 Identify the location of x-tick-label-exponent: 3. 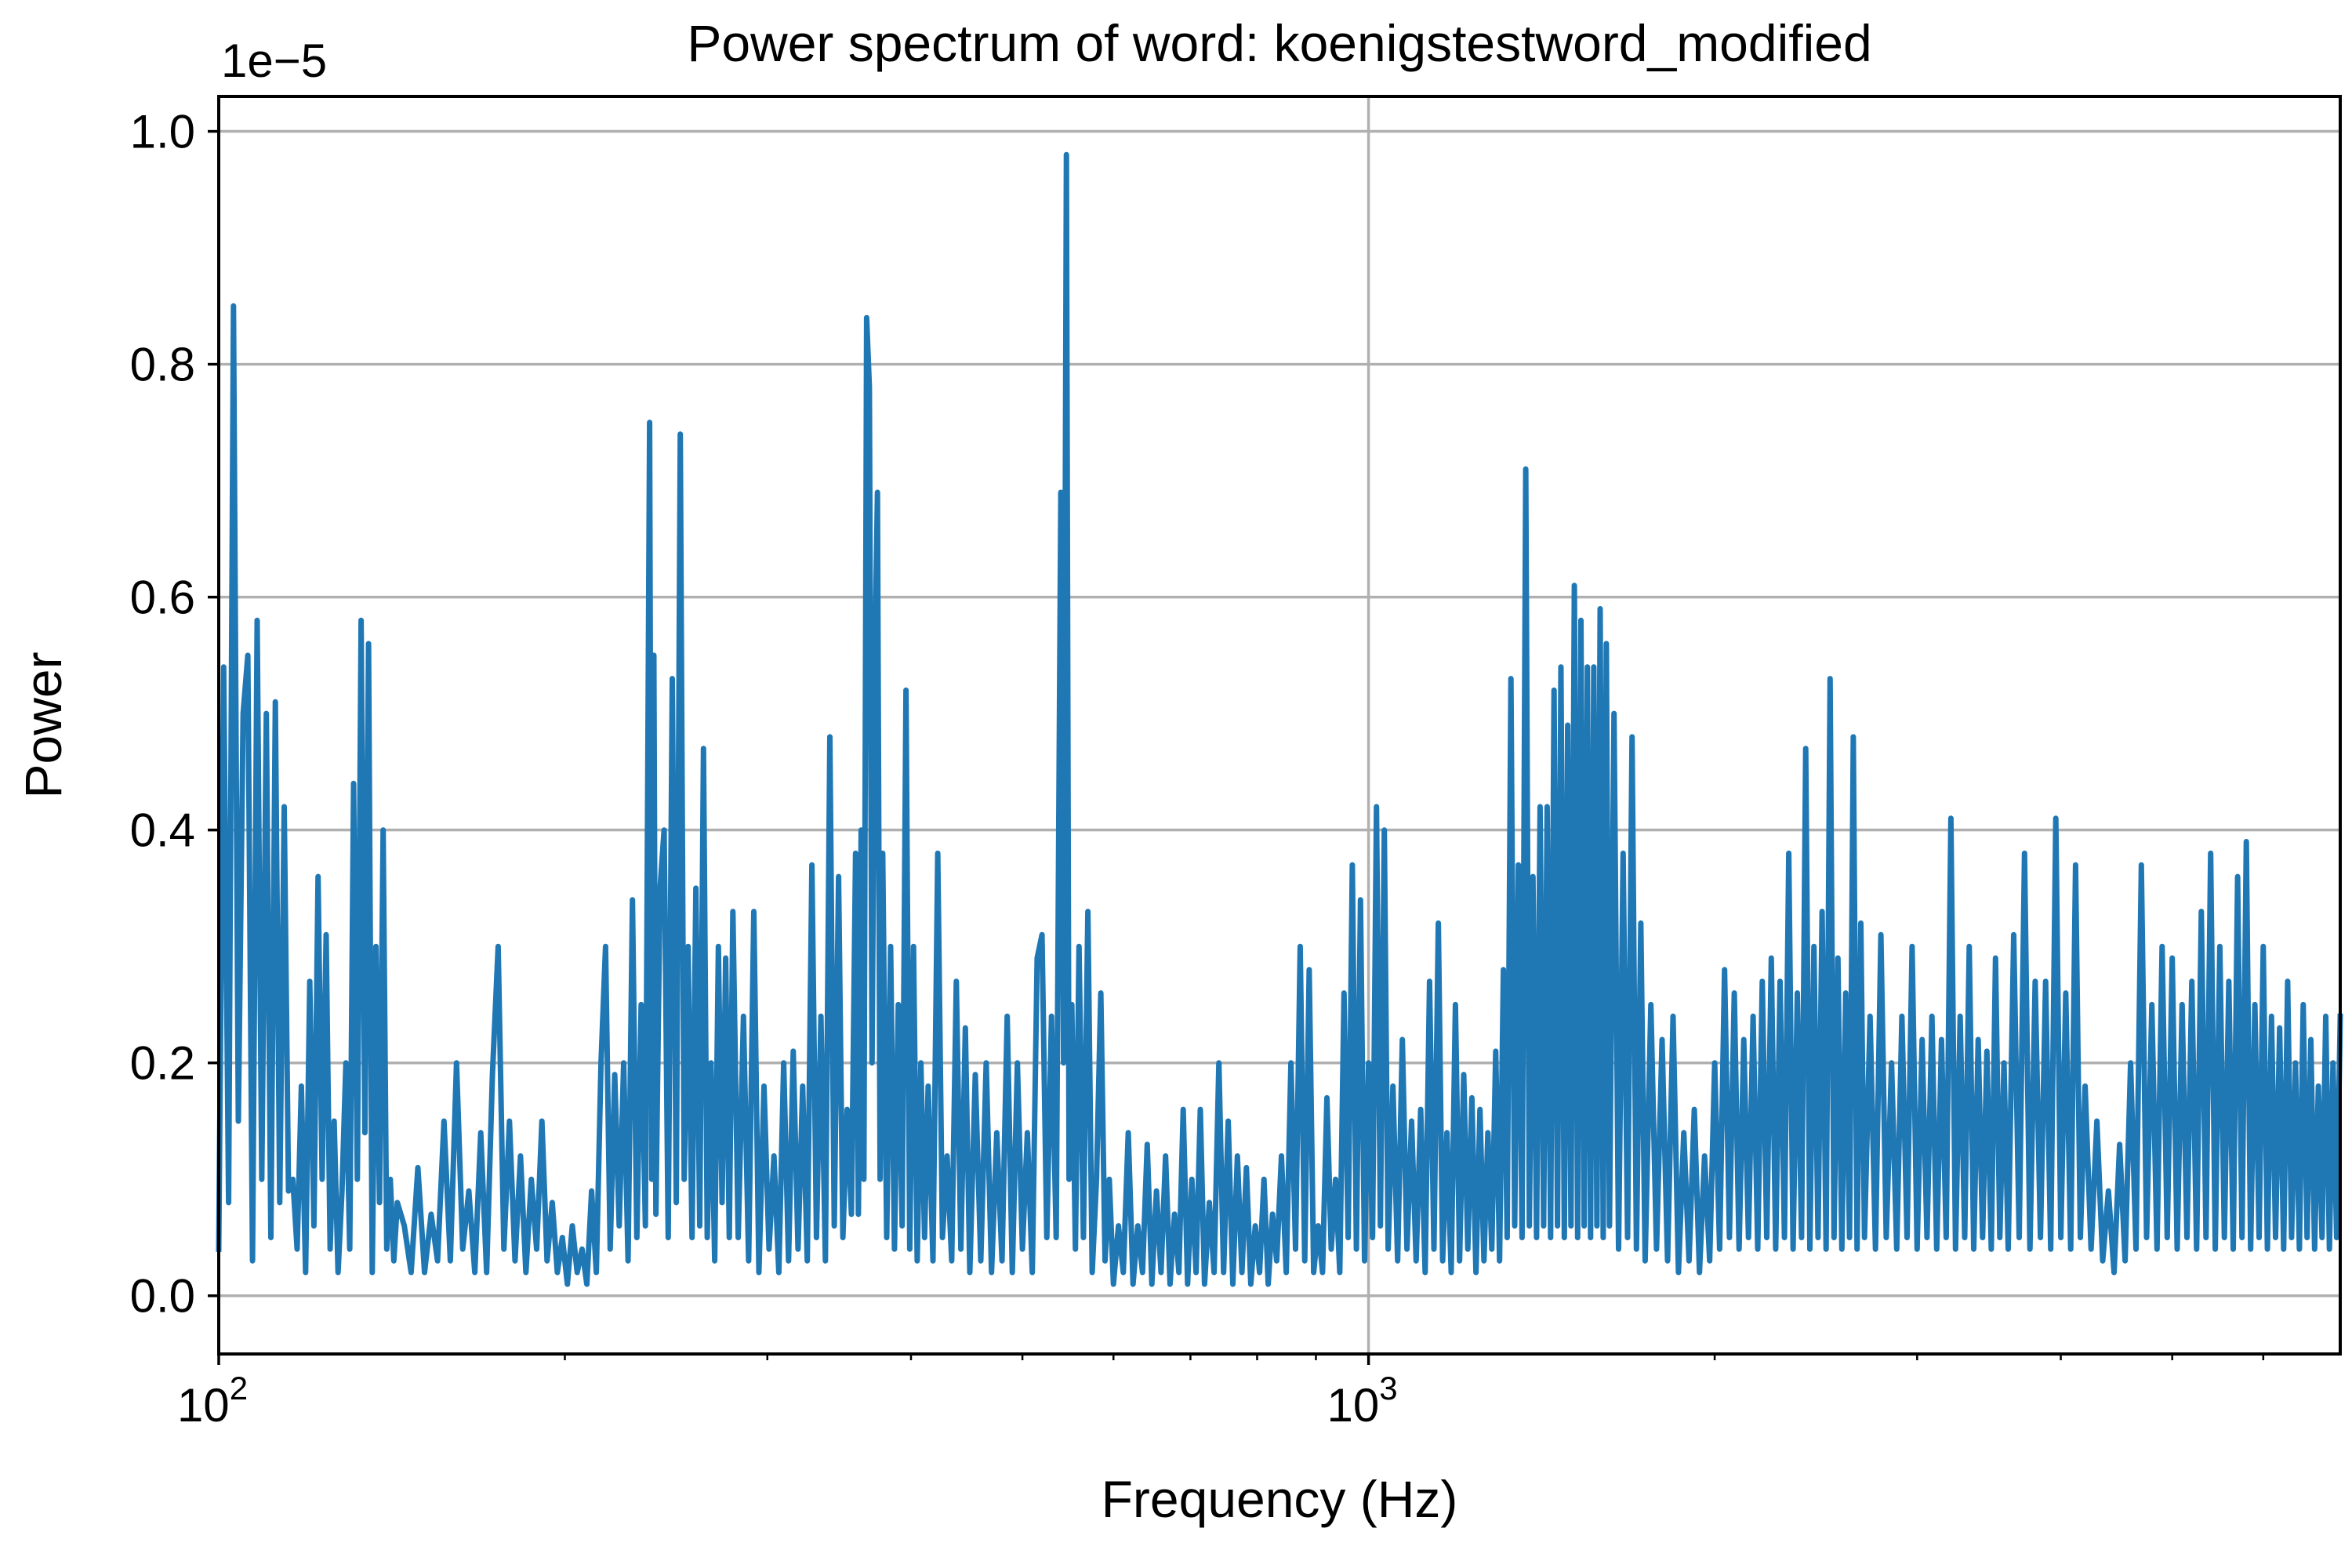
(1388, 1388).